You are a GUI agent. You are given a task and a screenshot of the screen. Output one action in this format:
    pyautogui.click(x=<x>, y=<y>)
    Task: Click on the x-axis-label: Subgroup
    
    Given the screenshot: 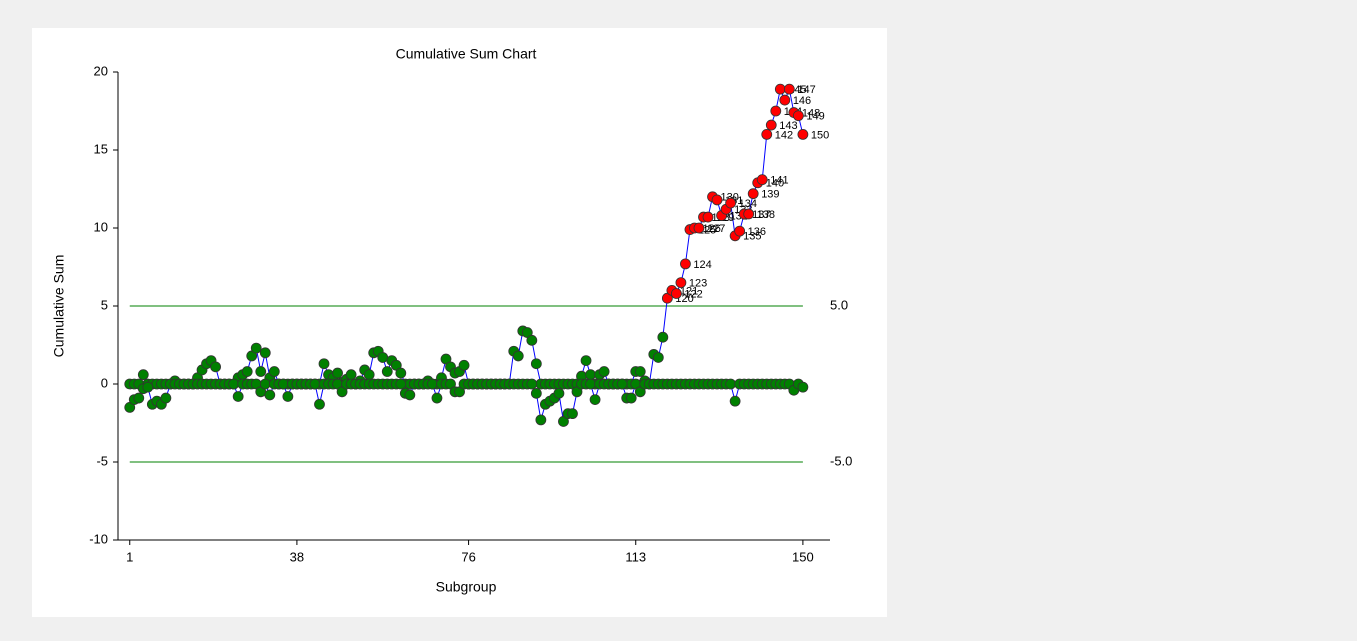 What is the action you would take?
    pyautogui.click(x=466, y=587)
    